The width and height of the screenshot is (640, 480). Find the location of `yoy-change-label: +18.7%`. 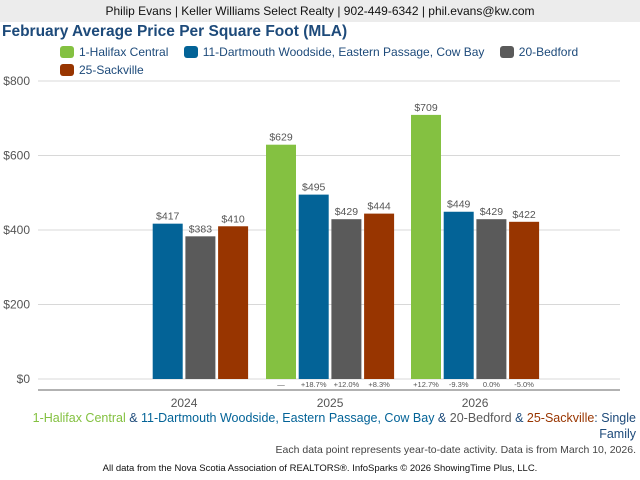

yoy-change-label: +18.7% is located at coordinates (314, 384).